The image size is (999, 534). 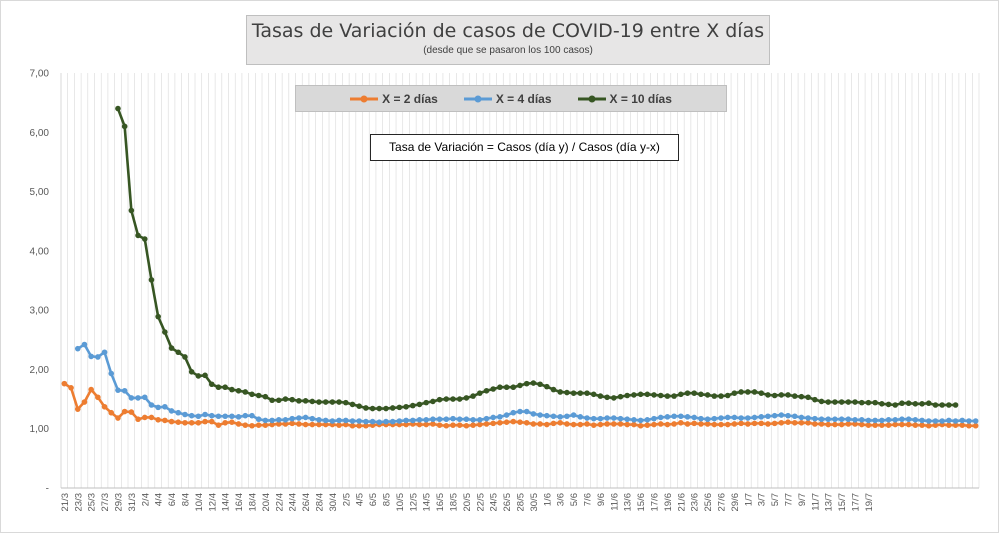 I want to click on x-tick-label: 17/6, so click(x=655, y=502).